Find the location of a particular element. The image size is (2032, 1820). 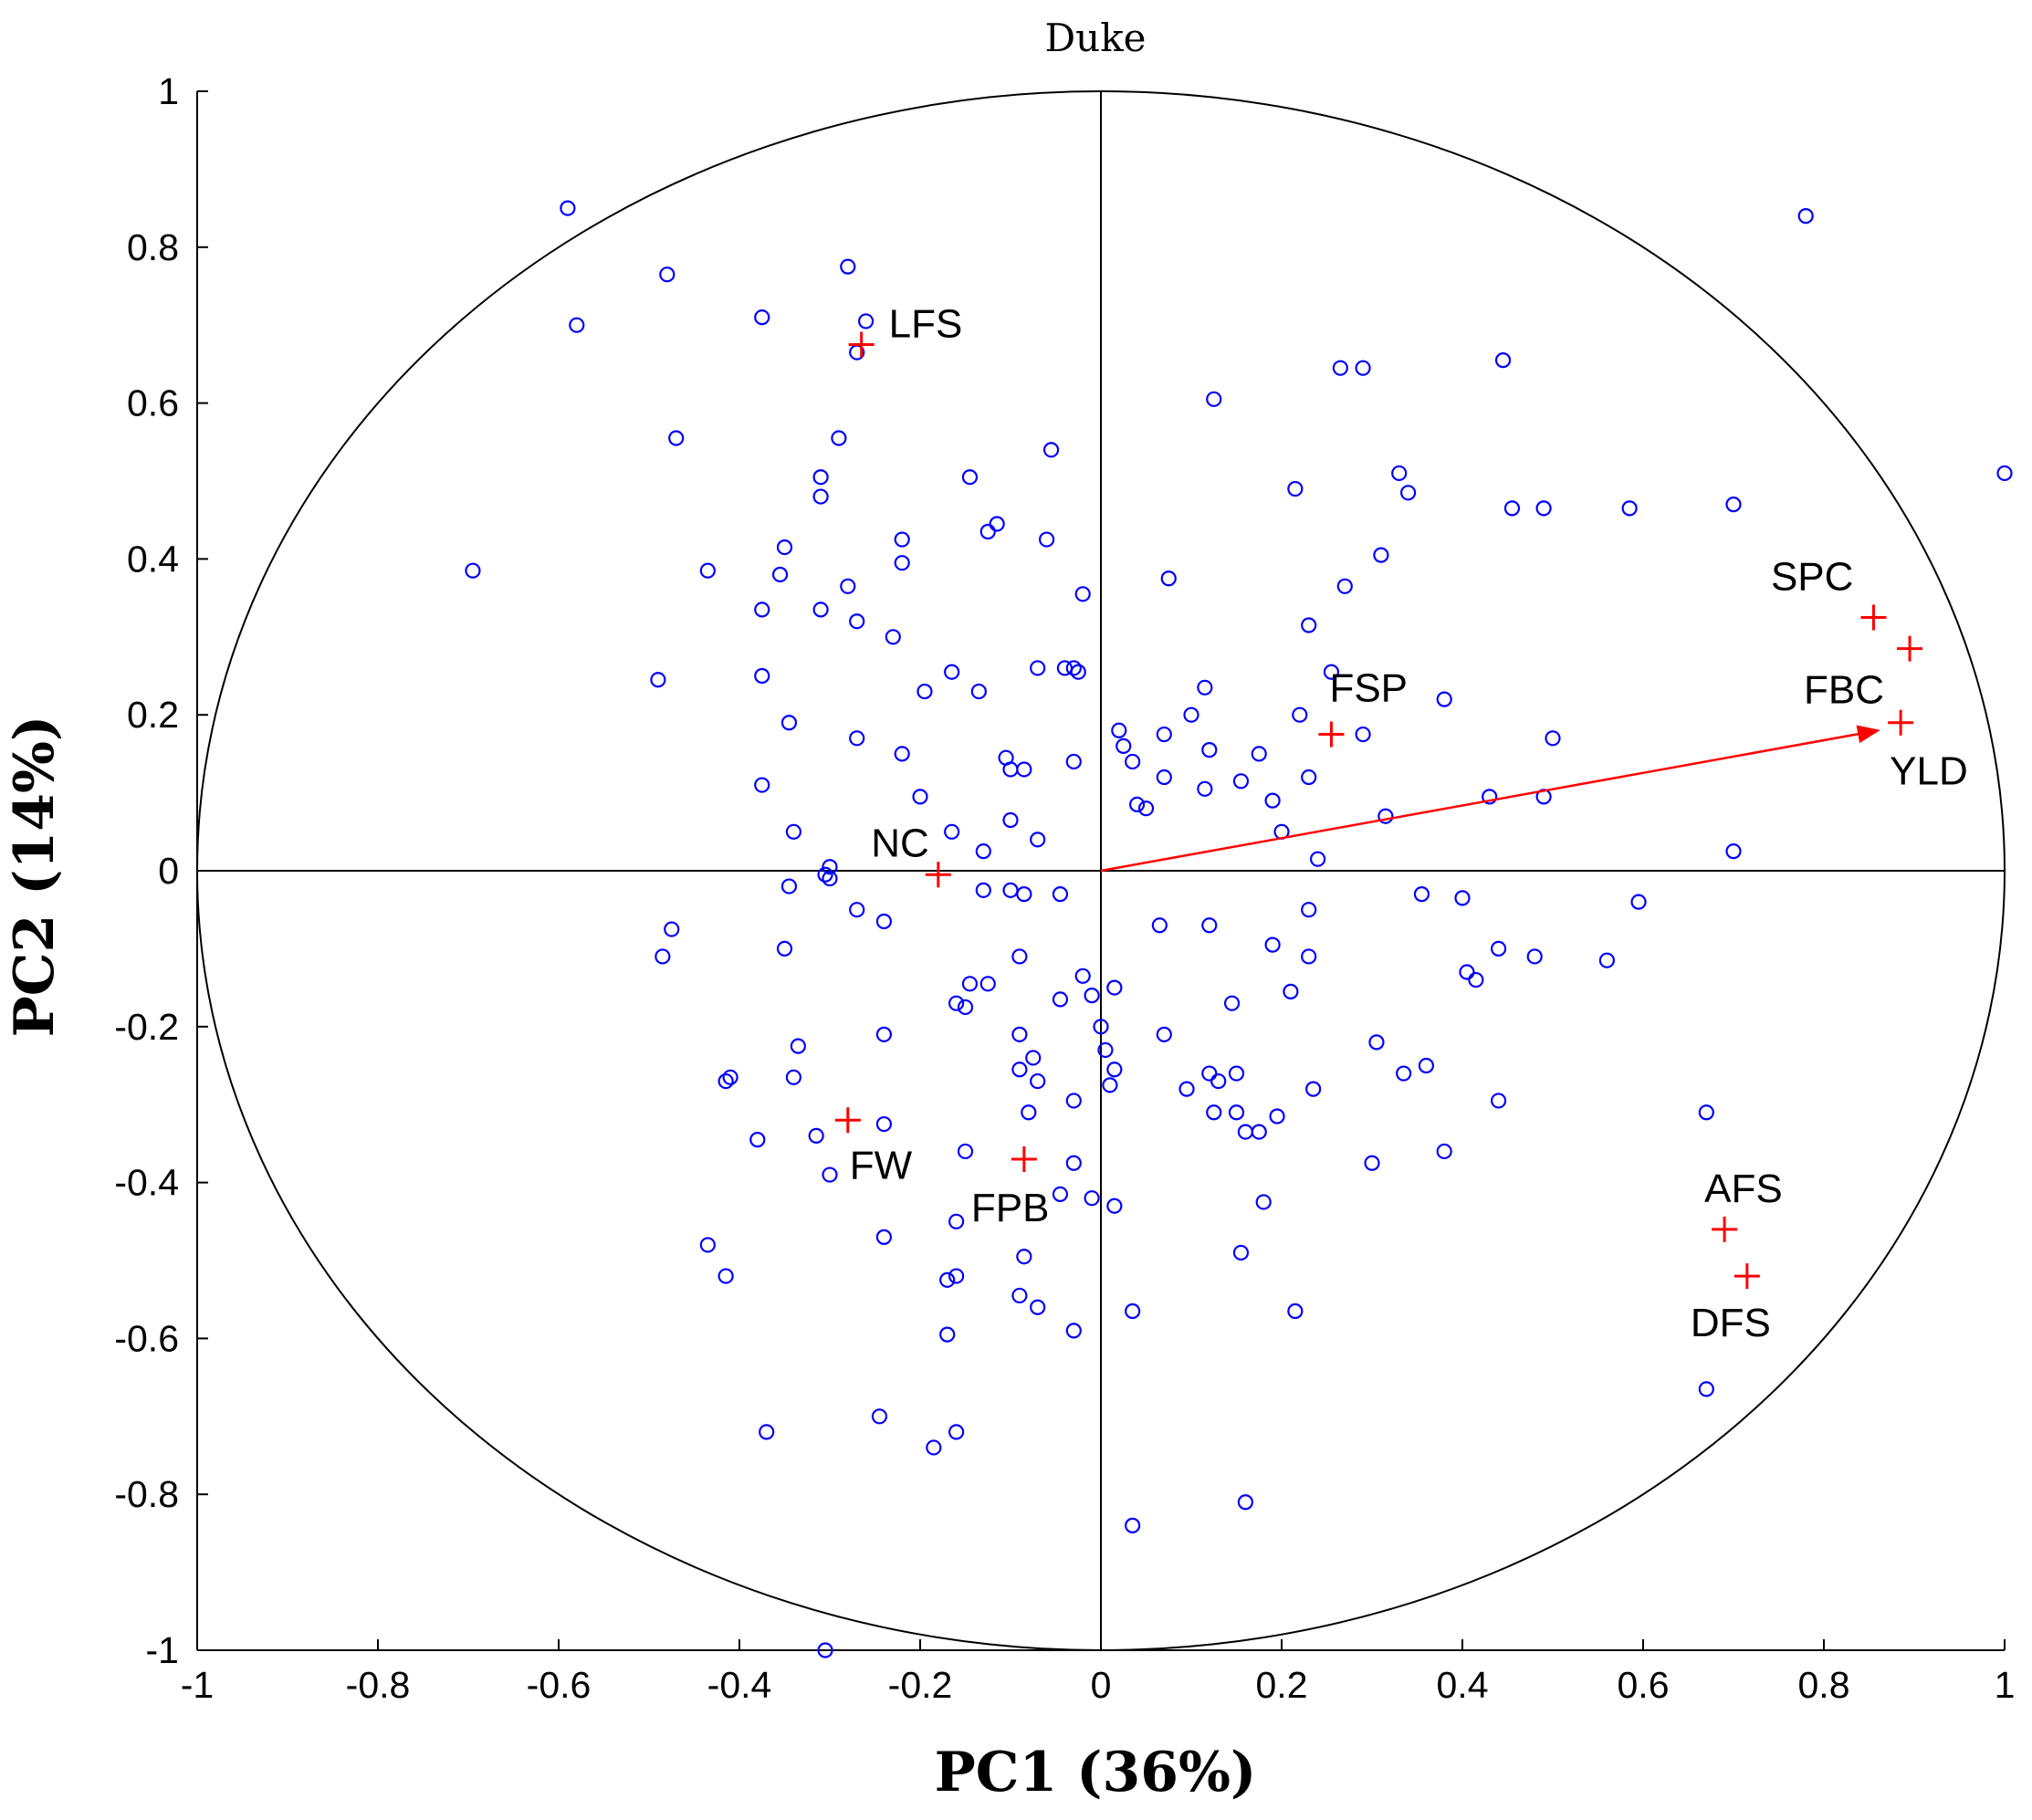

y-tick-label: -0.8 is located at coordinates (147, 1494).